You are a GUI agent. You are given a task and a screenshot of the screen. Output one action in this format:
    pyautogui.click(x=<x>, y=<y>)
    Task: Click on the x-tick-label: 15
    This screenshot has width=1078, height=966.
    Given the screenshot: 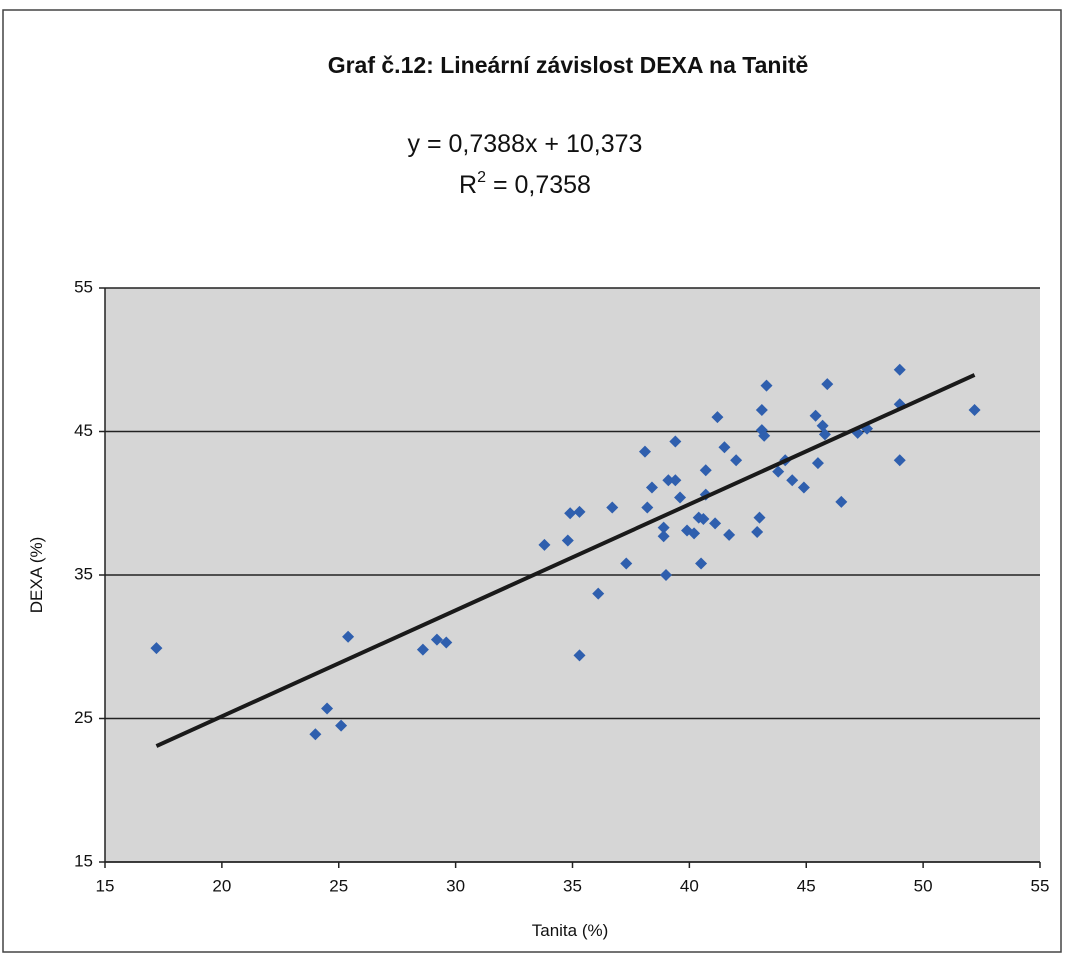 What is the action you would take?
    pyautogui.click(x=105, y=885)
    